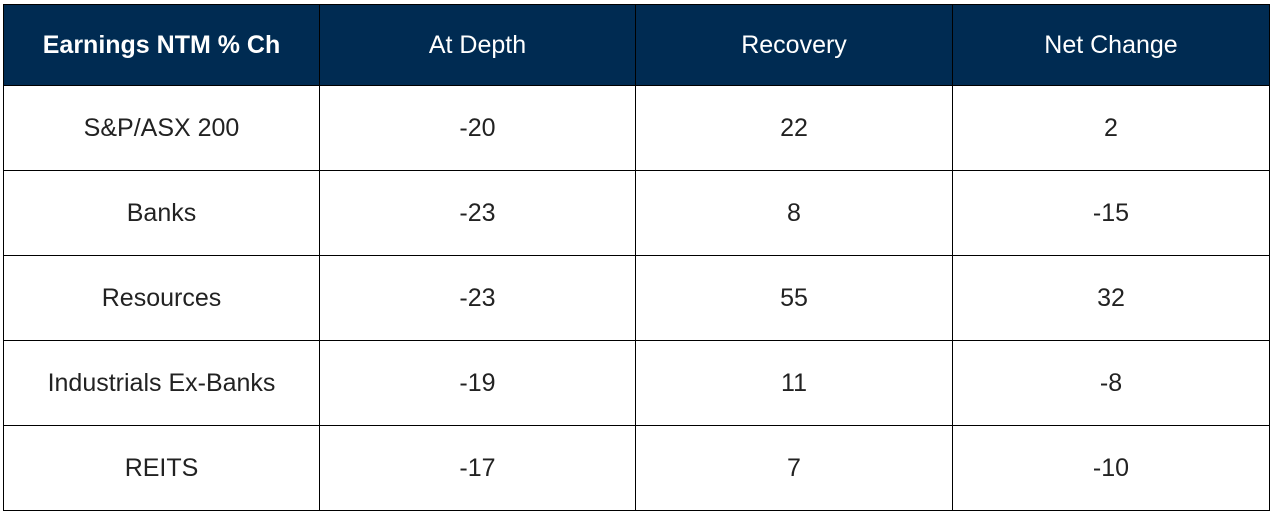 This screenshot has width=1273, height=512. I want to click on cell-recovery: 11, so click(794, 383).